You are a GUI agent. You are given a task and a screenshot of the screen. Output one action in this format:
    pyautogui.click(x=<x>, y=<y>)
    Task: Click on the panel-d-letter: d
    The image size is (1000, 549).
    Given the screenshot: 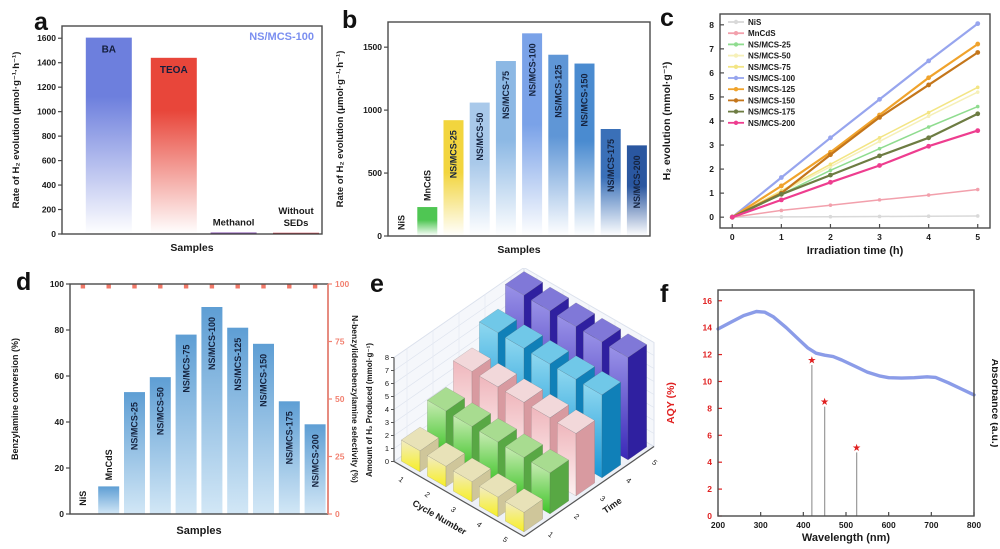 What is the action you would take?
    pyautogui.click(x=24, y=282)
    